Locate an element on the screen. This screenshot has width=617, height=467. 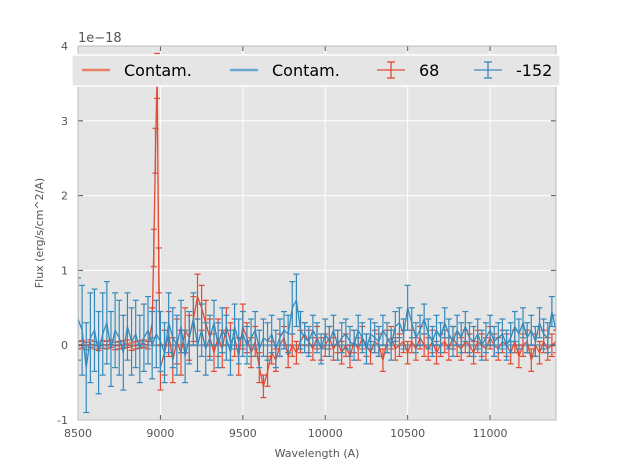
y-axis-label: Flux (erg/s/cm^2/A) is located at coordinates (39, 233).